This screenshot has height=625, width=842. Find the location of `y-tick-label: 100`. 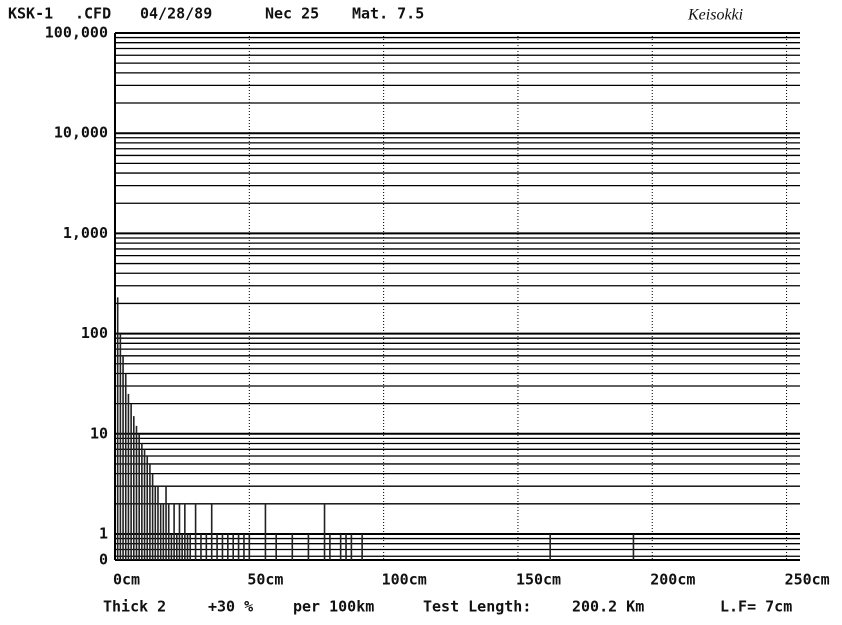

y-tick-label: 100 is located at coordinates (94, 333).